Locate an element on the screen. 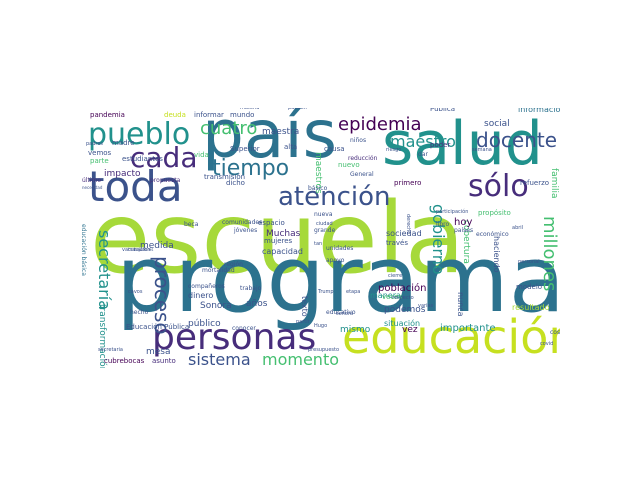 The height and width of the screenshot is (480, 640). word-informar: informar is located at coordinates (209, 115).